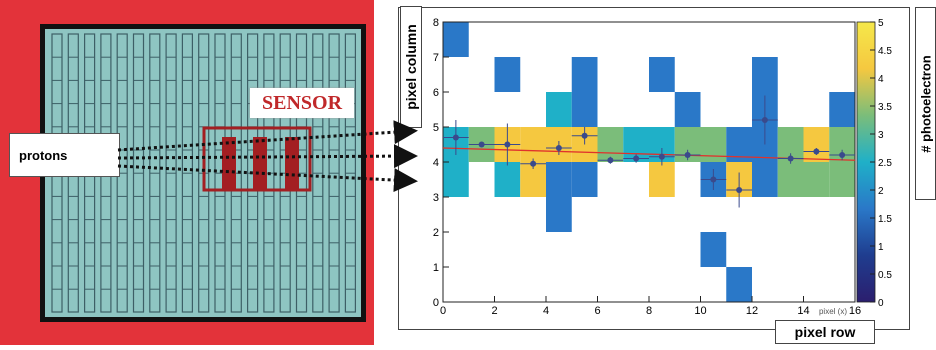 The image size is (936, 350). What do you see at coordinates (436, 198) in the screenshot?
I see `y-tick-label: 3` at bounding box center [436, 198].